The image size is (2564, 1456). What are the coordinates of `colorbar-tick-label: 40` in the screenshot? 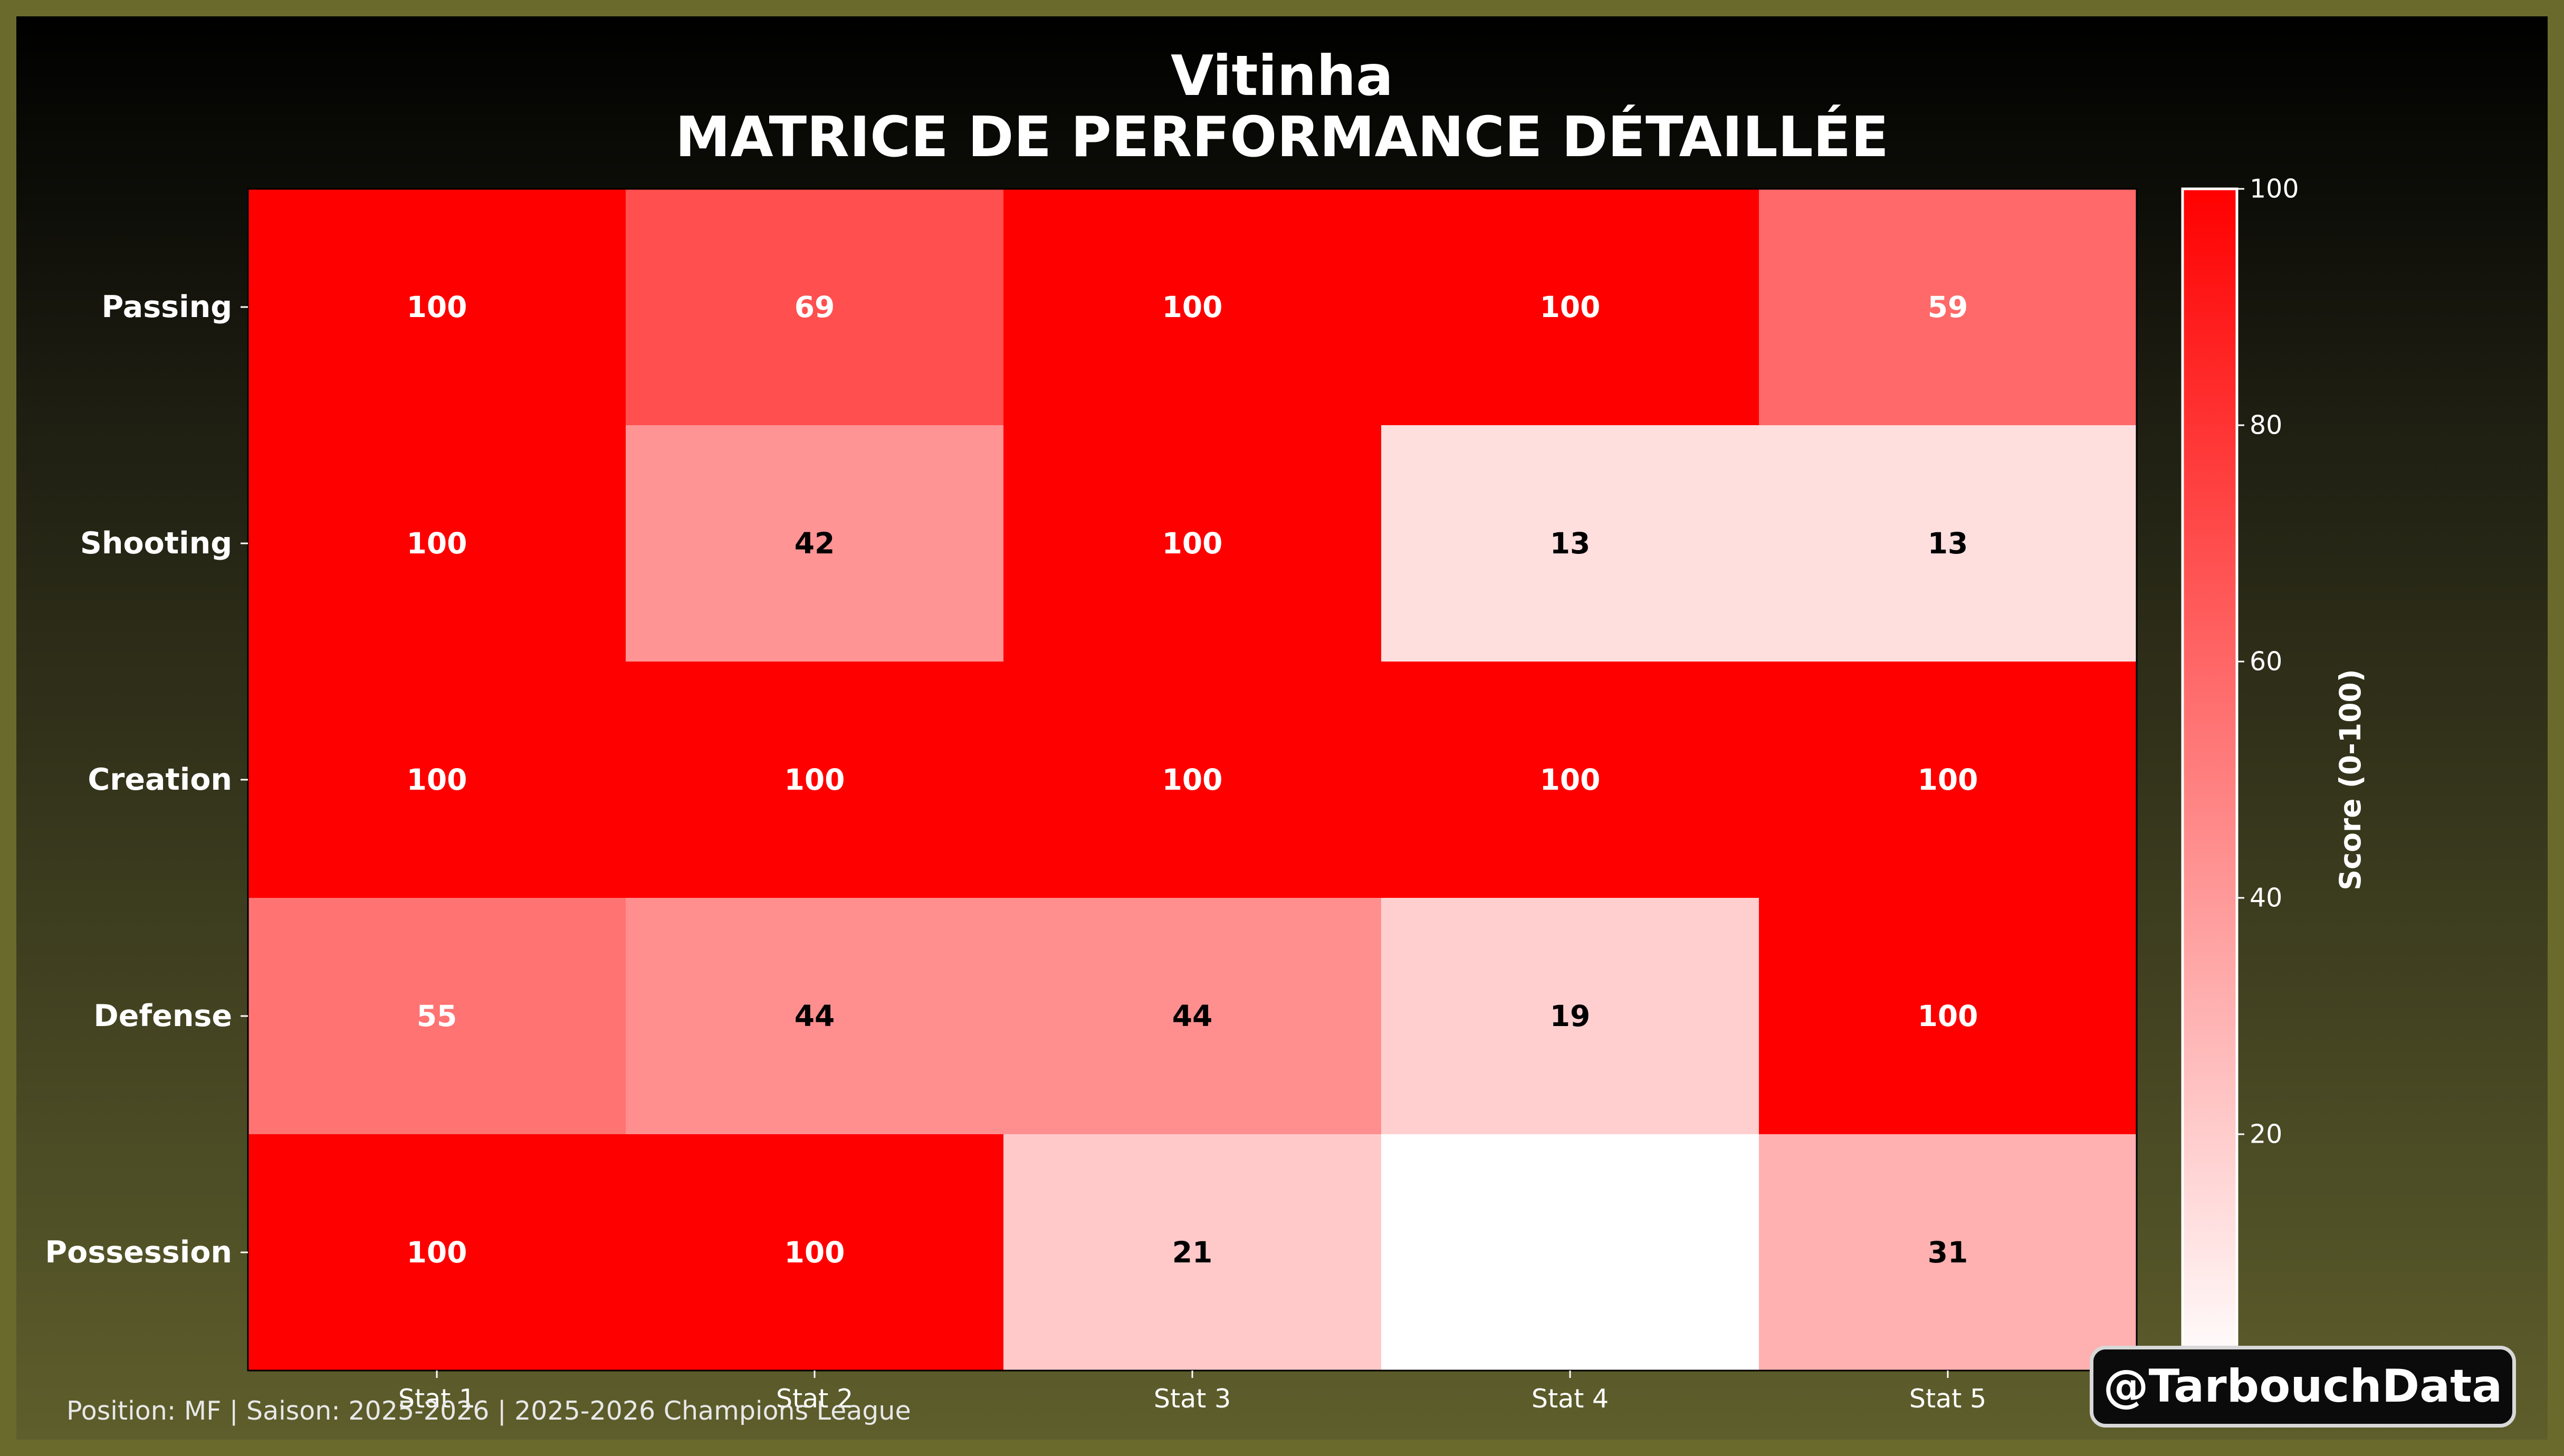 It's located at (2266, 898).